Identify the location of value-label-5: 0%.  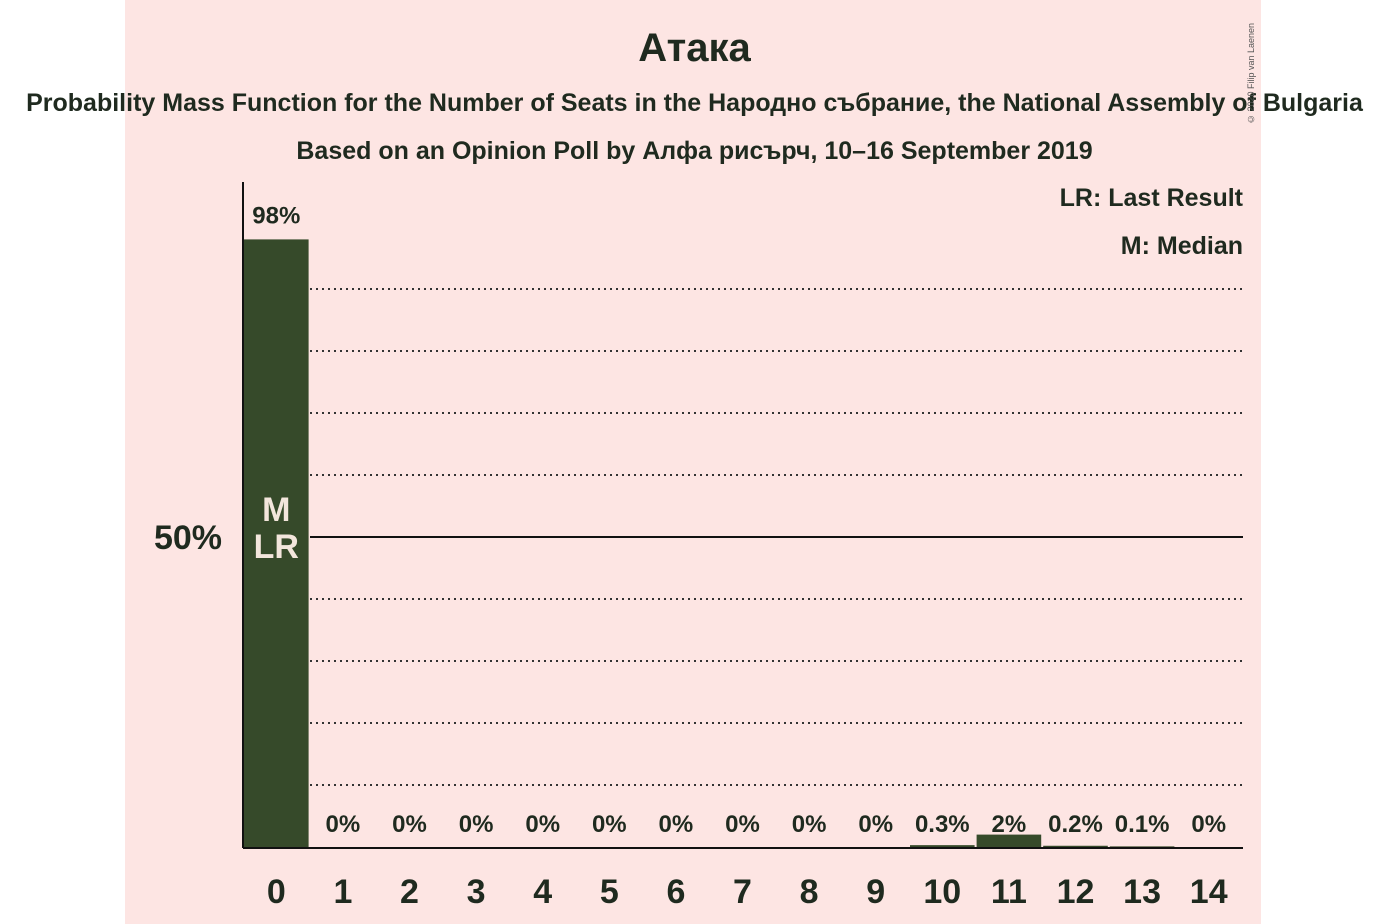
(609, 824).